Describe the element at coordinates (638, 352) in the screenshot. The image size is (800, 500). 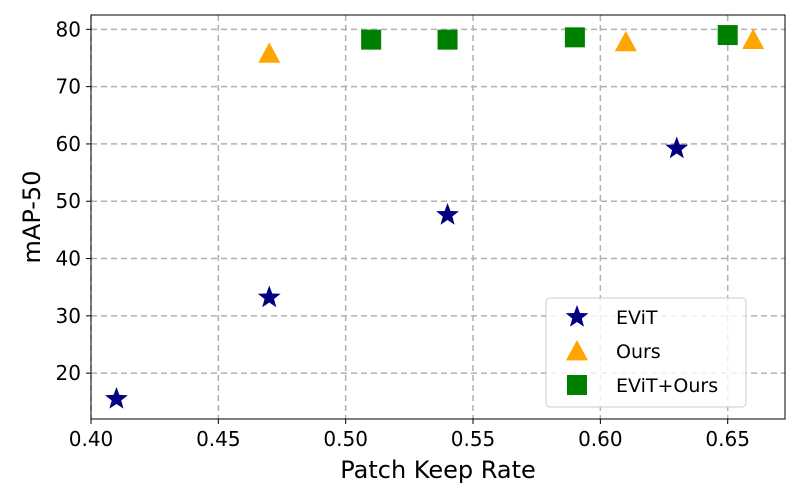
I see `legend-label-ours: Ours` at that location.